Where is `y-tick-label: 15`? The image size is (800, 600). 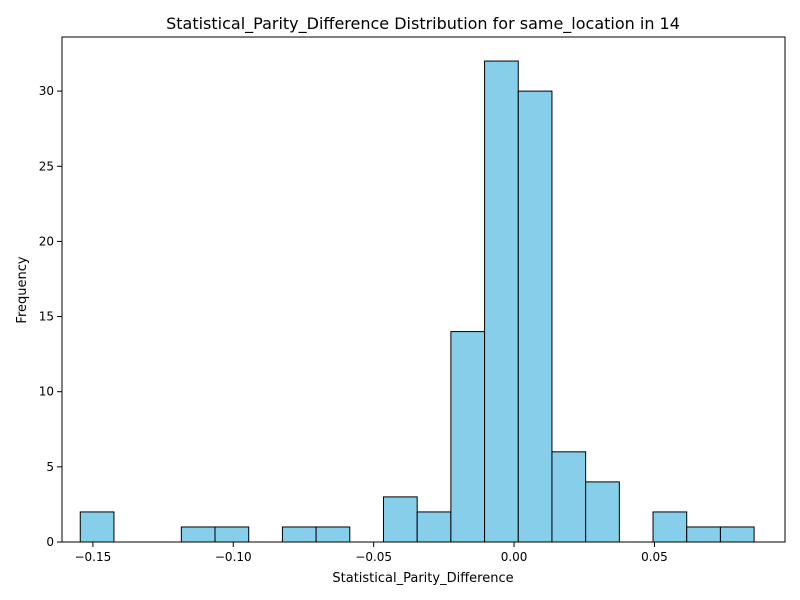
y-tick-label: 15 is located at coordinates (46, 317).